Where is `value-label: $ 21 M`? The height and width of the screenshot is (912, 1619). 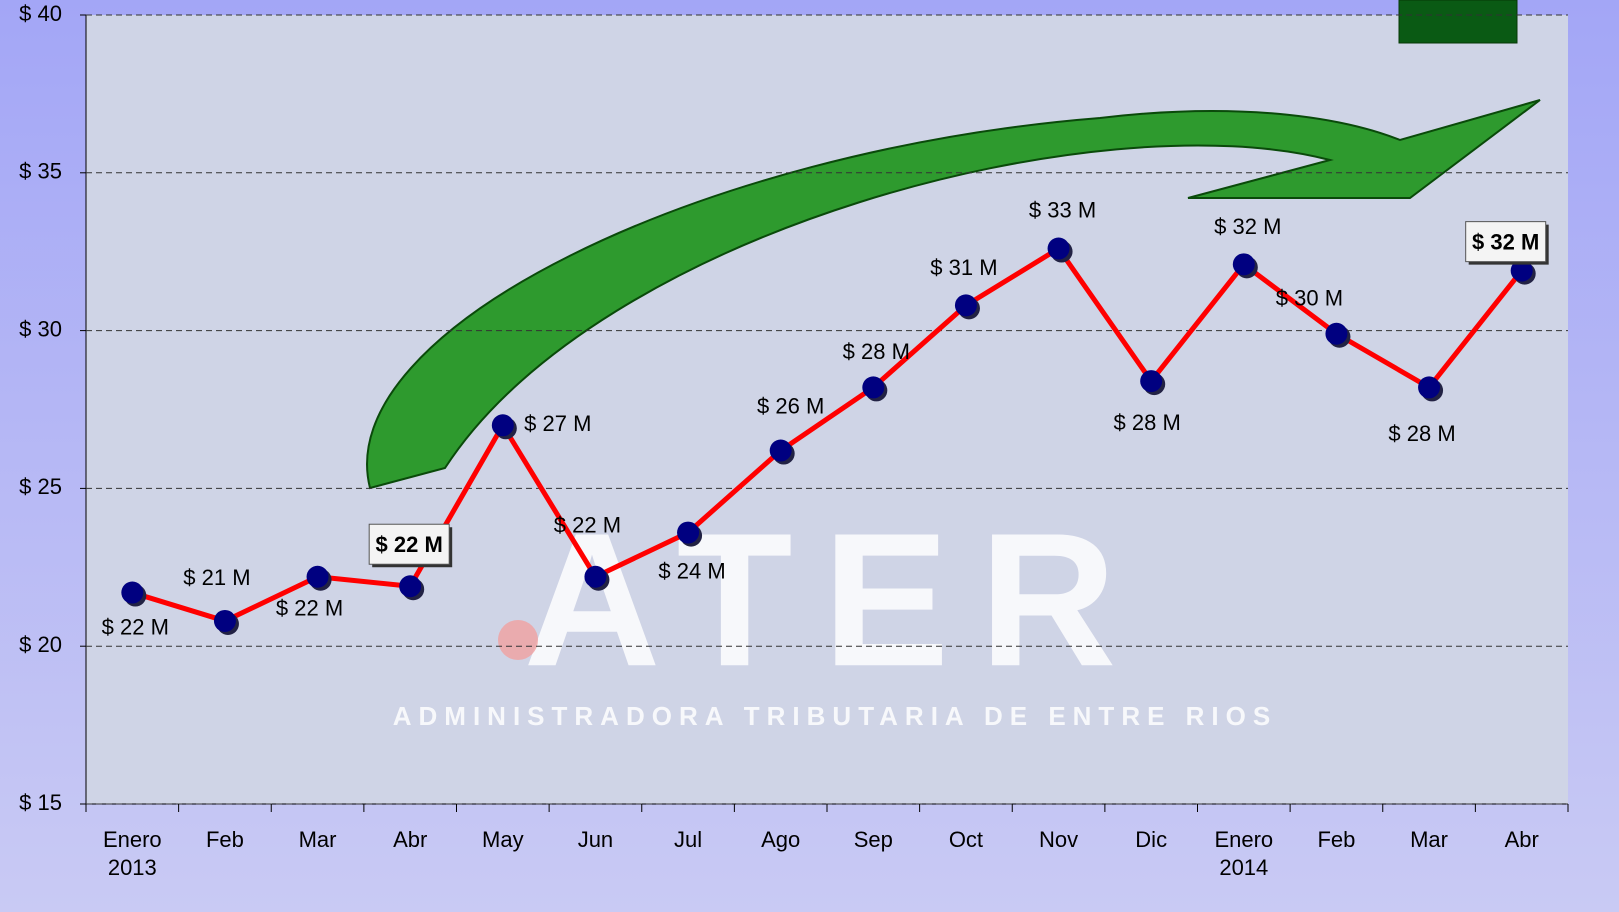
value-label: $ 21 M is located at coordinates (216, 577).